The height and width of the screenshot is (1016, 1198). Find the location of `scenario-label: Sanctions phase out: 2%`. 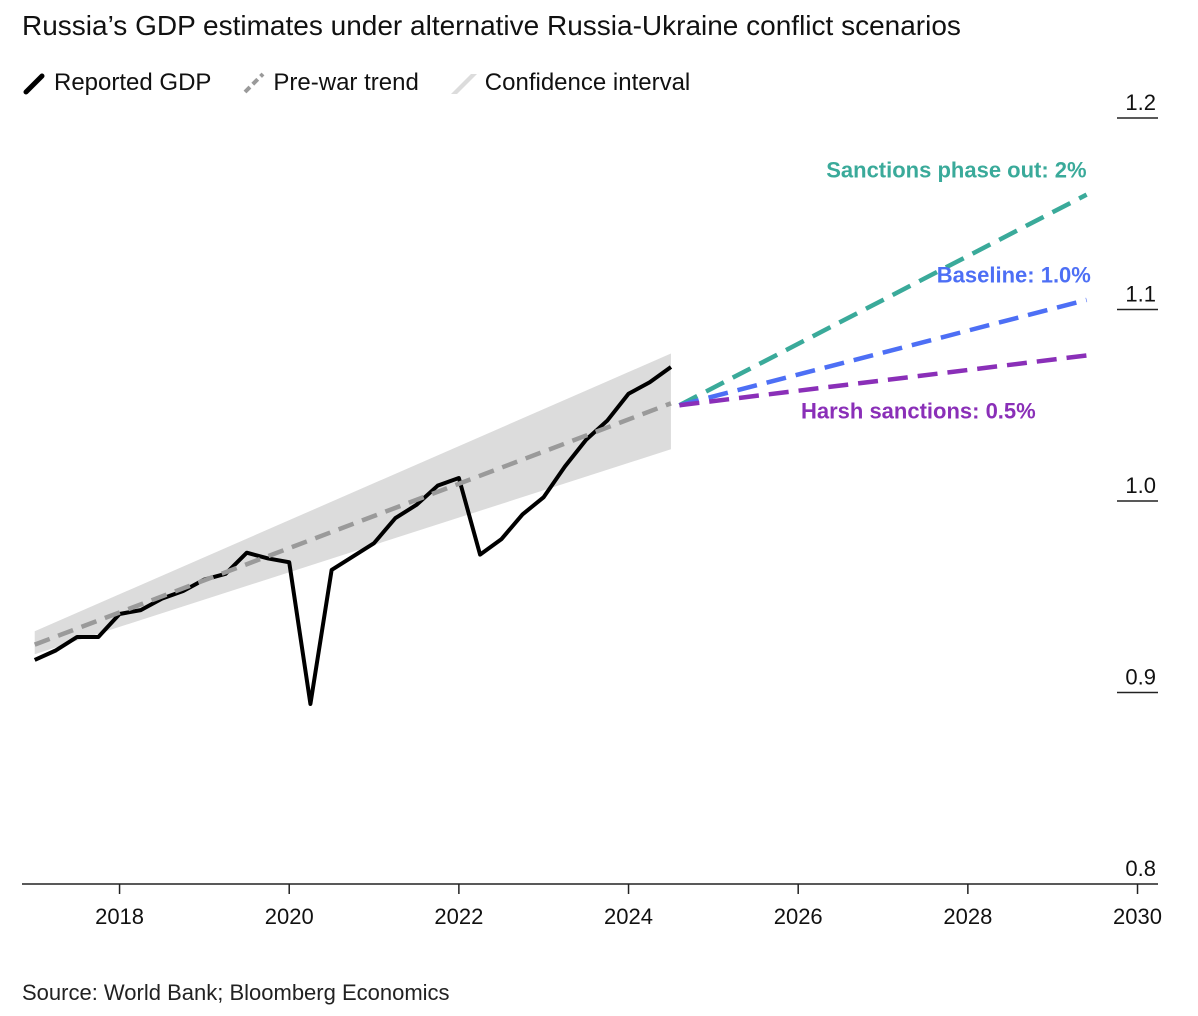

scenario-label: Sanctions phase out: 2% is located at coordinates (956, 169).